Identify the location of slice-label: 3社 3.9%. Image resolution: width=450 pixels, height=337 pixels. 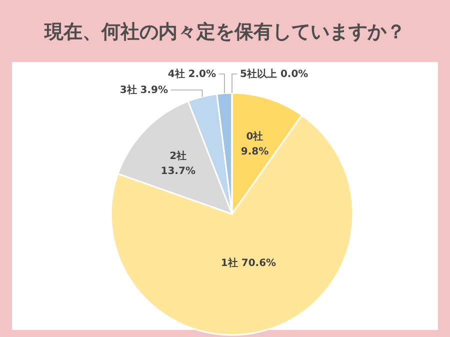
(144, 90).